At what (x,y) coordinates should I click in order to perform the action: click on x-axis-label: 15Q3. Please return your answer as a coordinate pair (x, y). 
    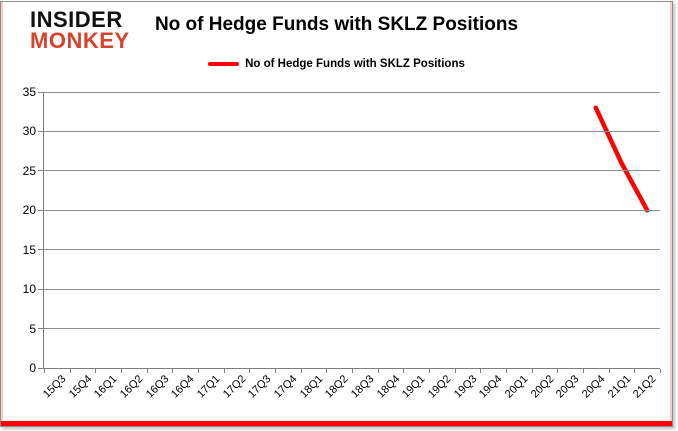
    Looking at the image, I should click on (54, 387).